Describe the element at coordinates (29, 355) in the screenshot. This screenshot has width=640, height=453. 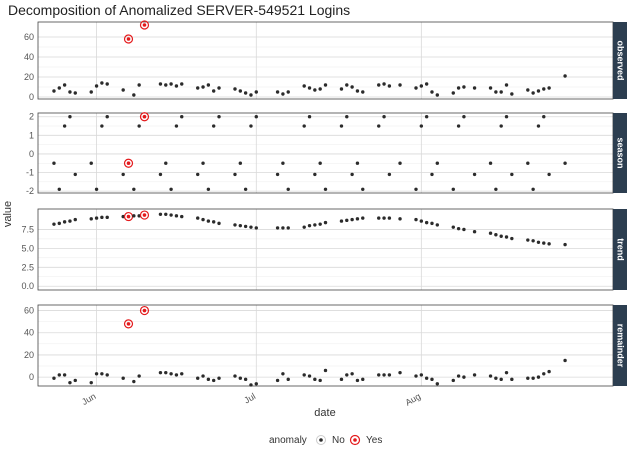
I see `y-tick-label: 20` at that location.